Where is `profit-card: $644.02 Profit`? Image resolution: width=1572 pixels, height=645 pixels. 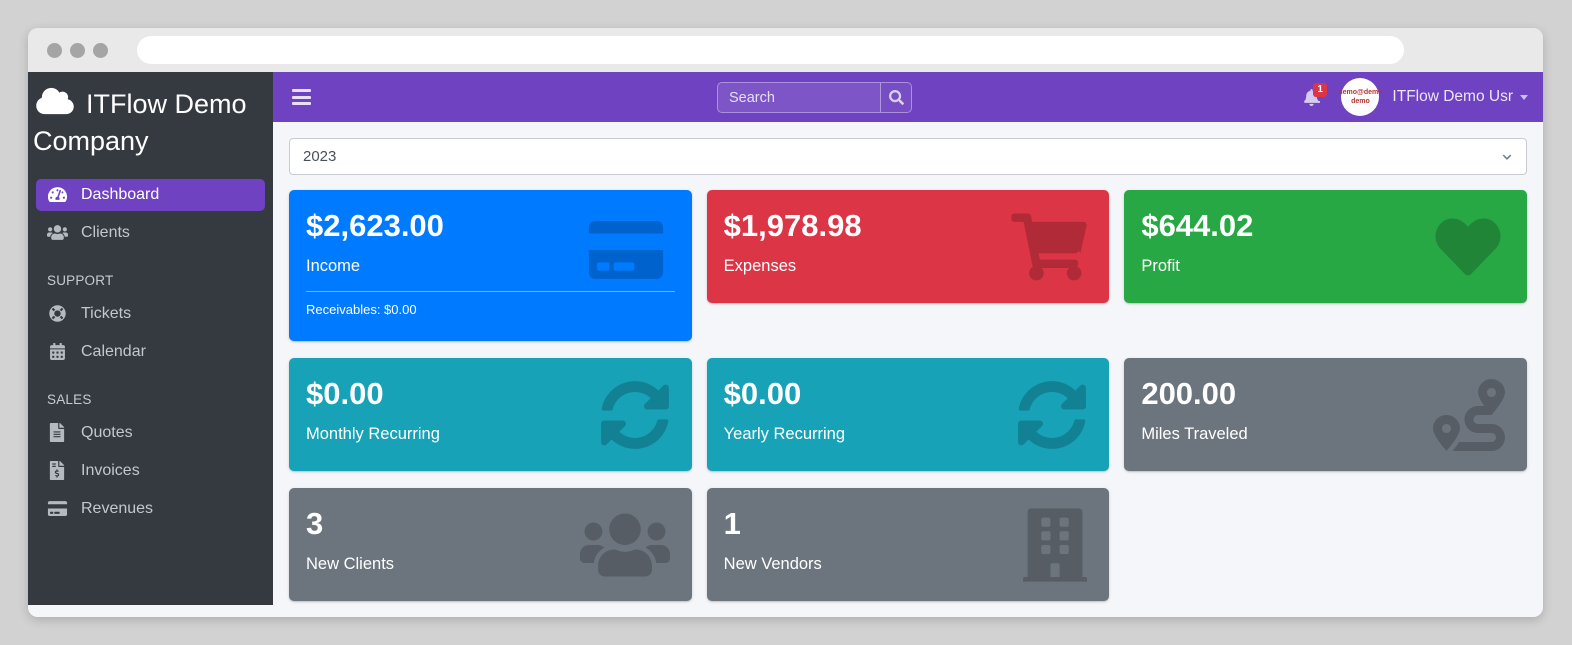
profit-card: $644.02 Profit is located at coordinates (1325, 246).